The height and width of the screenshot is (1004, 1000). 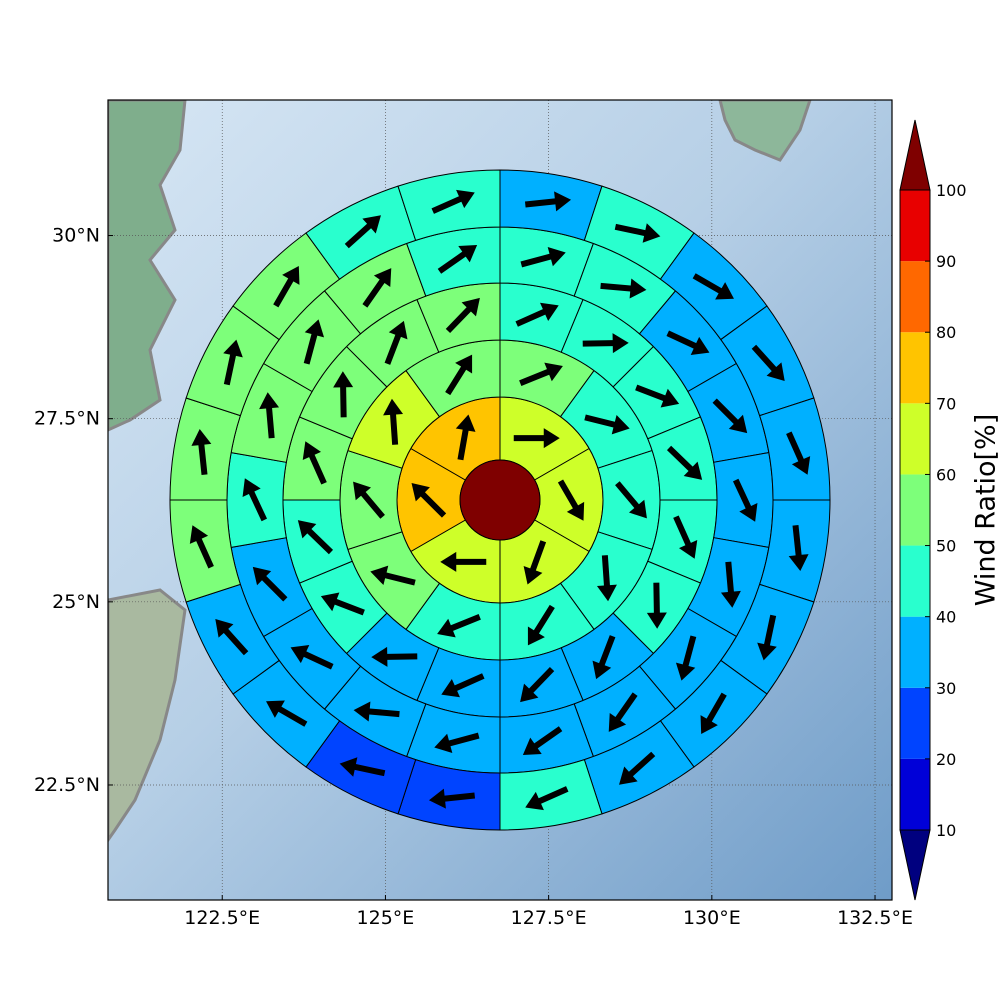 What do you see at coordinates (915, 865) in the screenshot?
I see `colorbar-extend-low` at bounding box center [915, 865].